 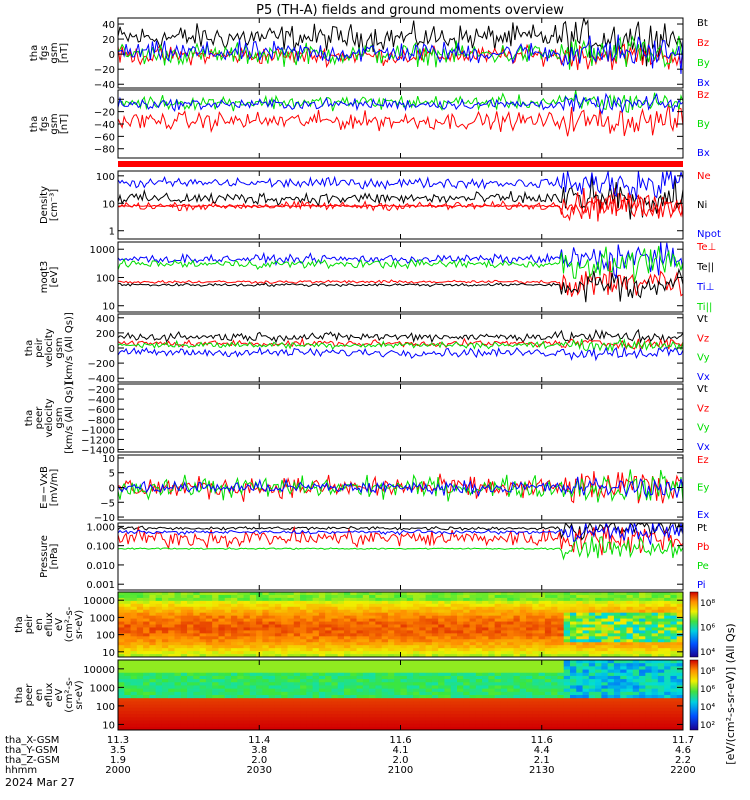 What do you see at coordinates (104, 518) in the screenshot?
I see `y-tick-label: −10` at bounding box center [104, 518].